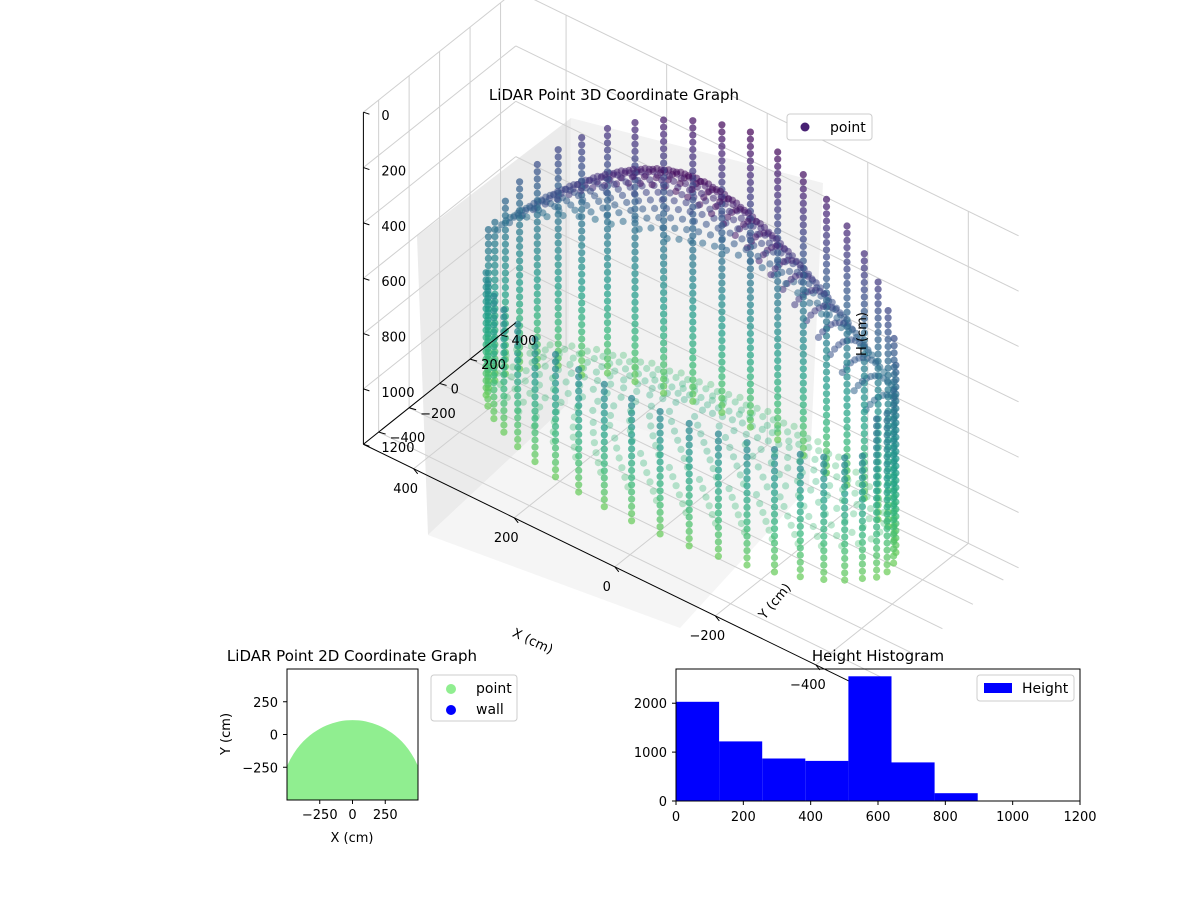 The width and height of the screenshot is (1200, 900). Describe the element at coordinates (663, 802) in the screenshot. I see `y-tick-label-histogram: 0` at that location.